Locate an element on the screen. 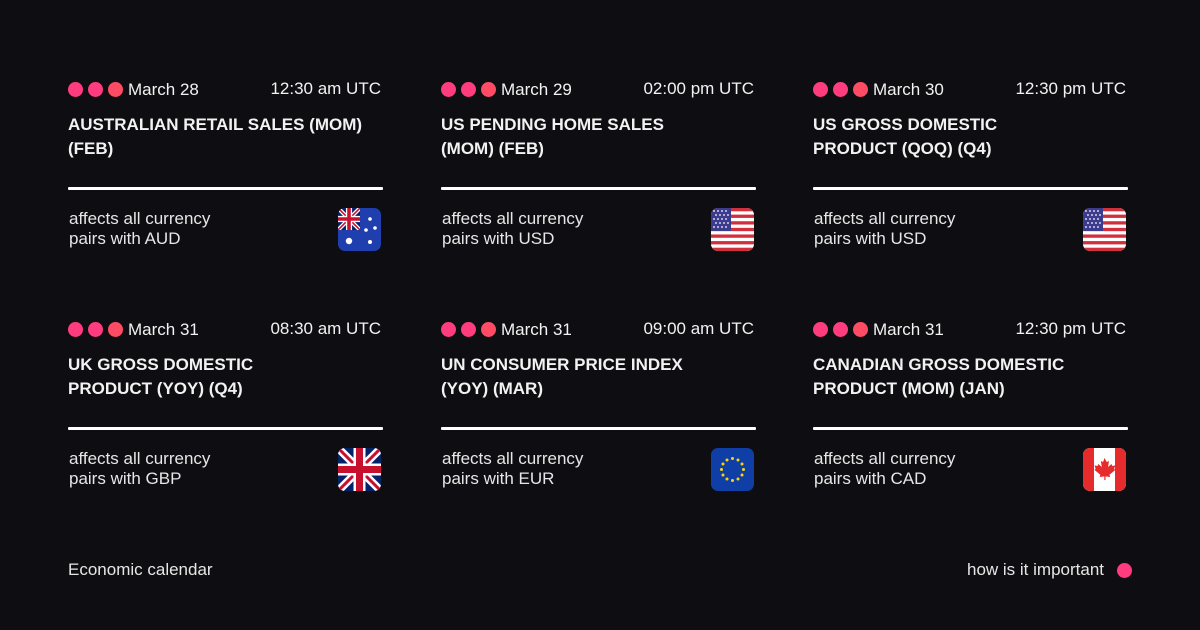  title-line: US GROSS DOMESTIC is located at coordinates (905, 124).